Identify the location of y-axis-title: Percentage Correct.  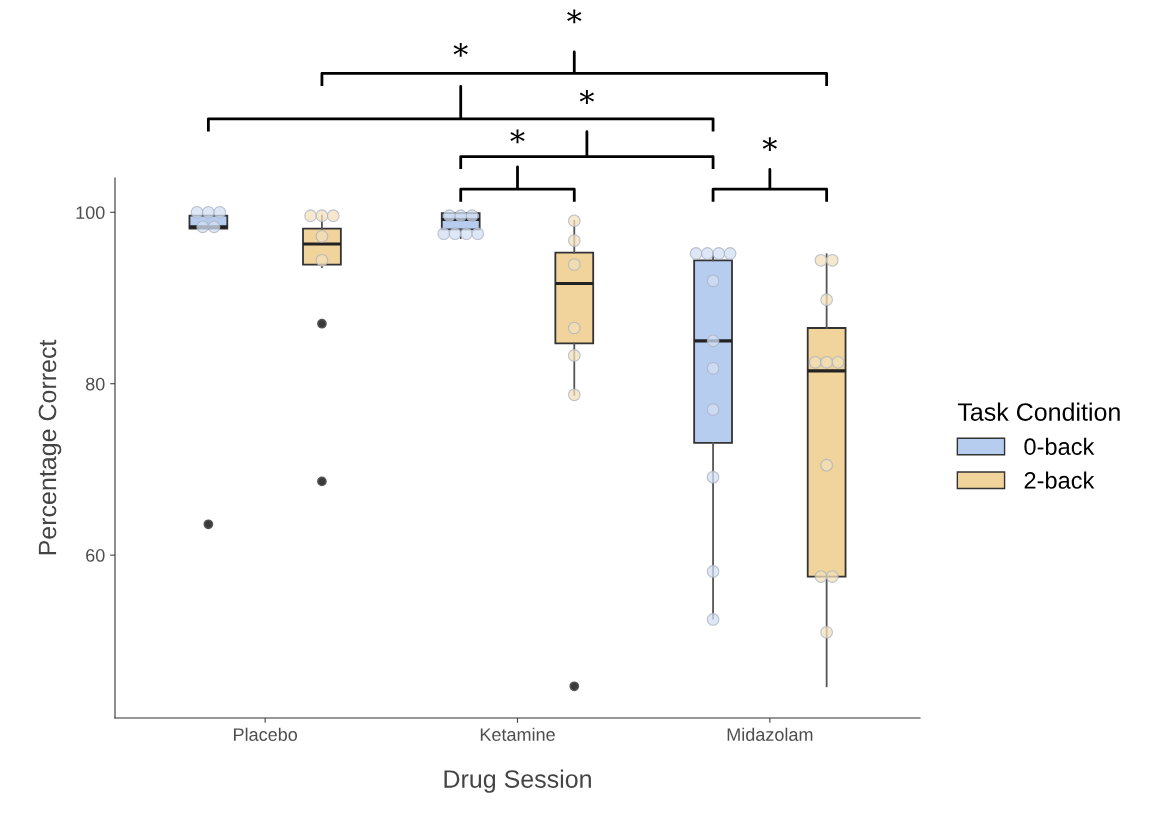
(50, 447).